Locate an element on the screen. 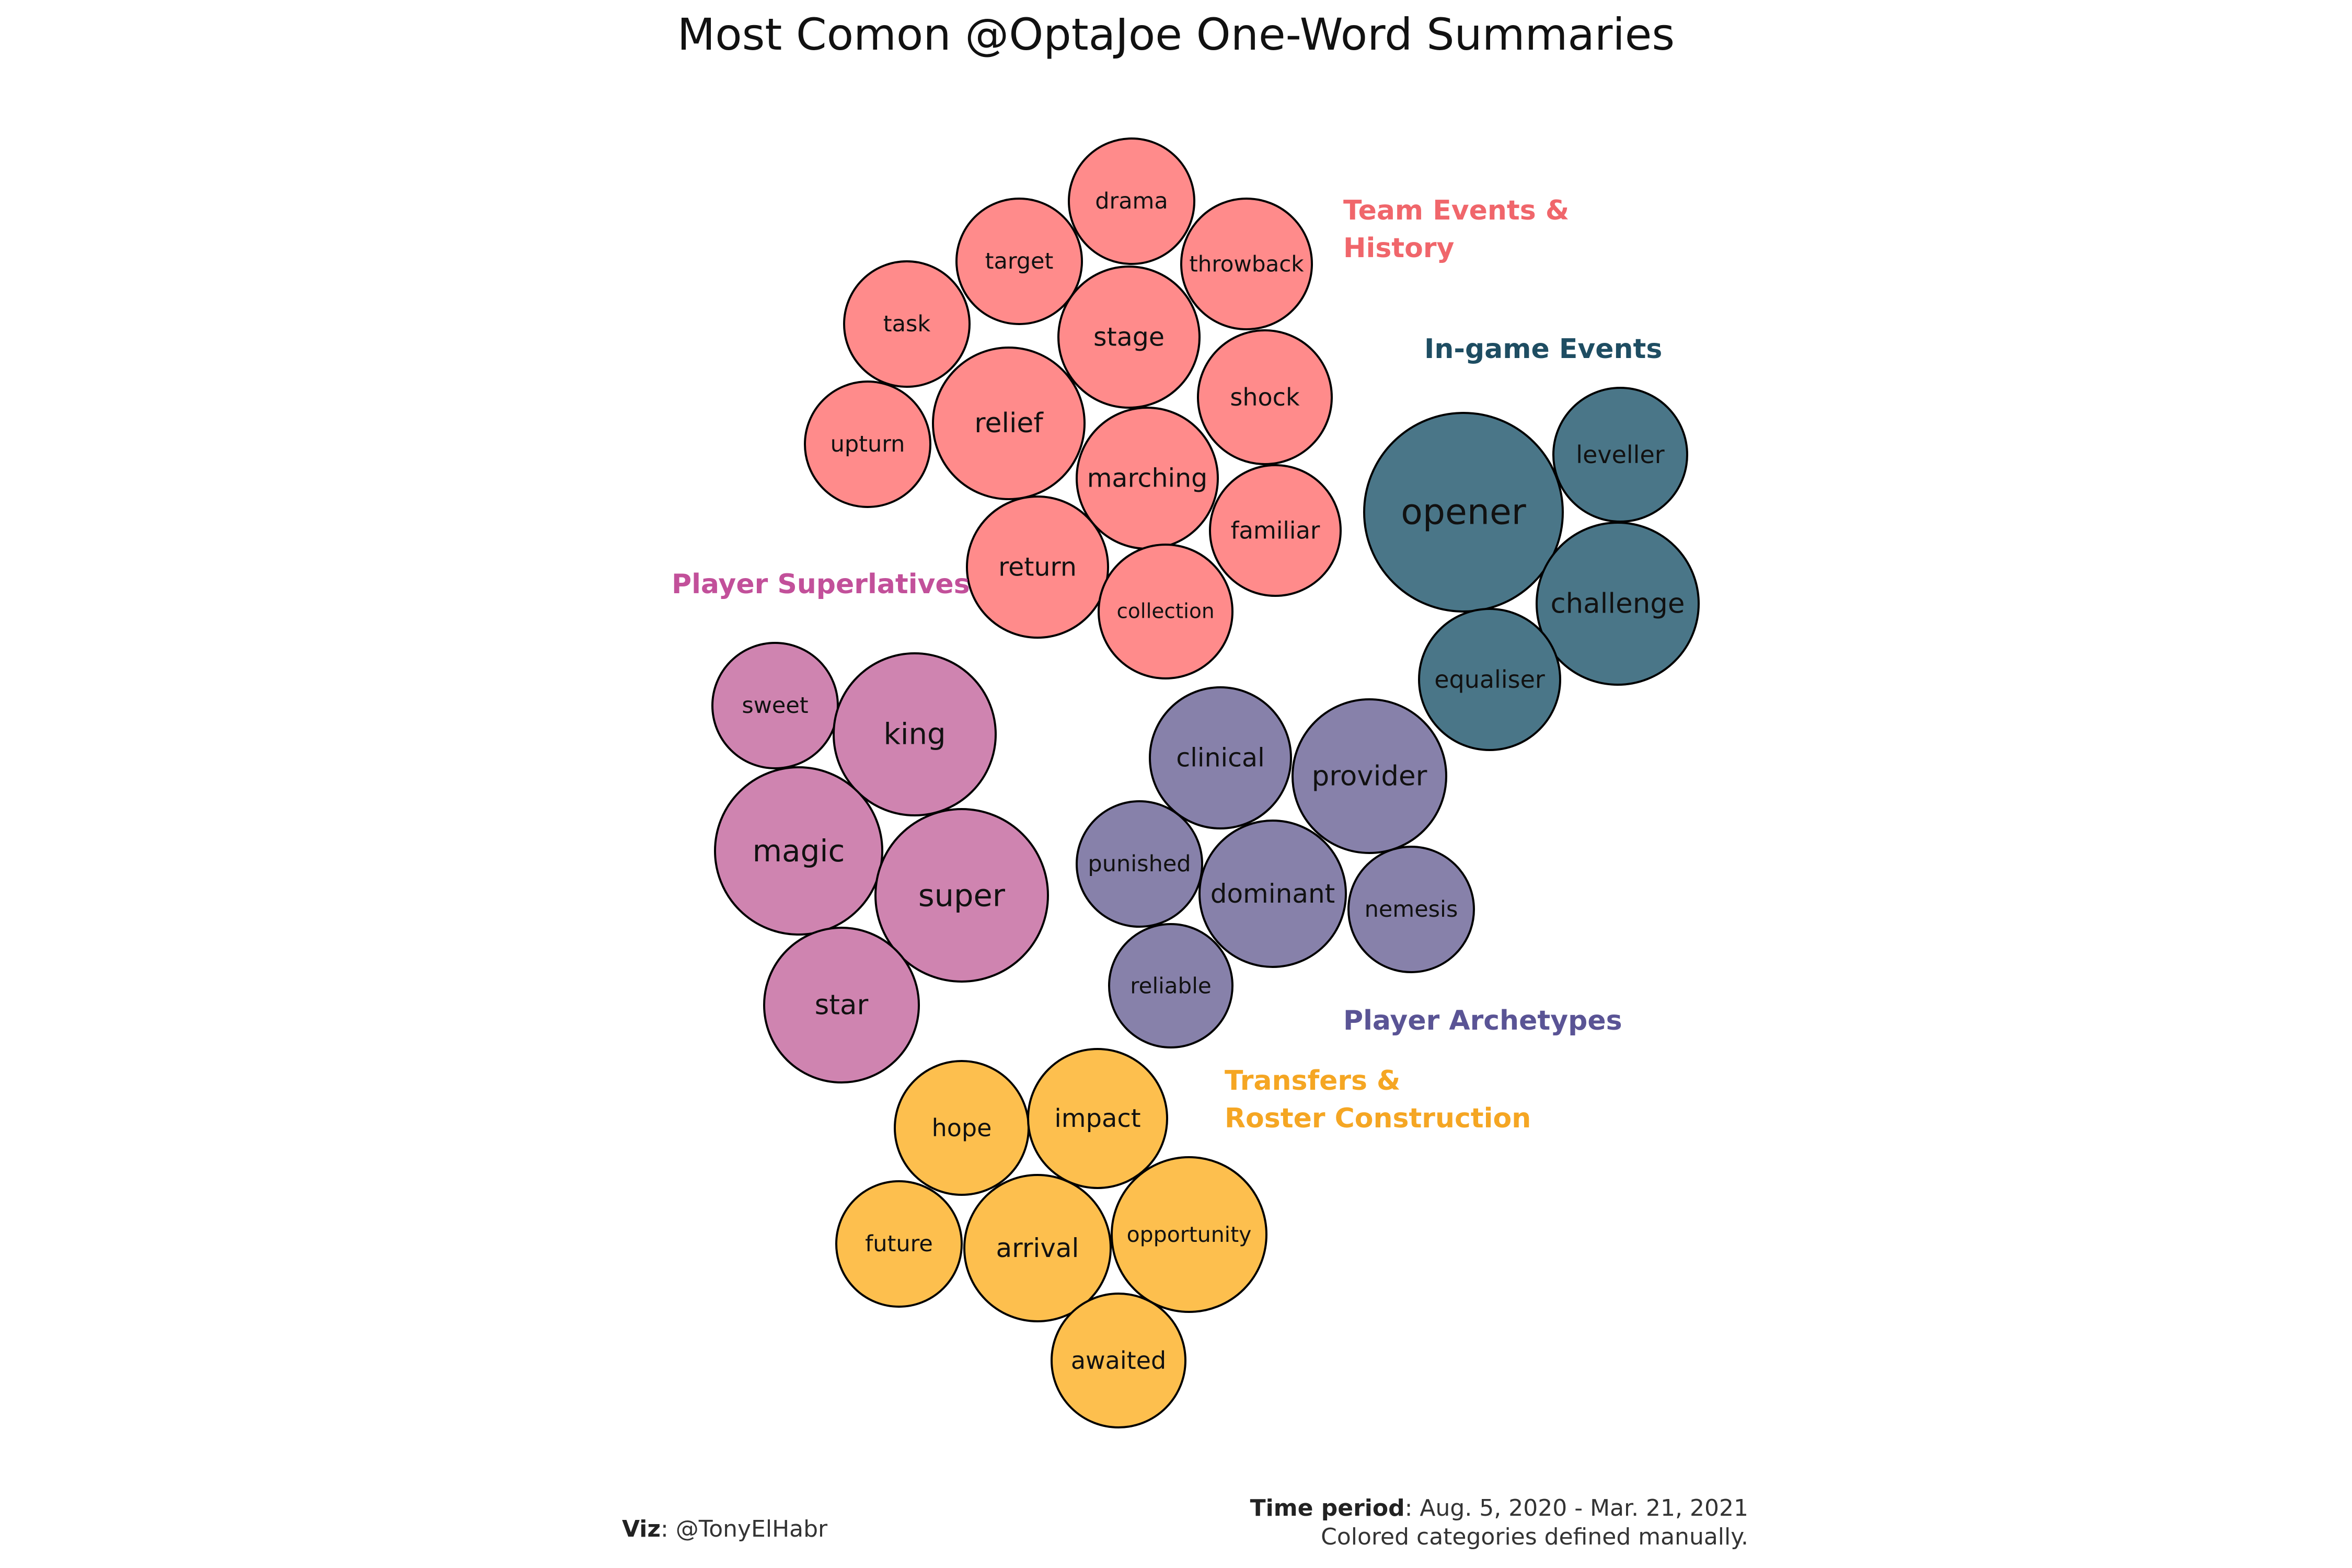 The image size is (2352, 1568). bubble-label-magic: magic is located at coordinates (799, 851).